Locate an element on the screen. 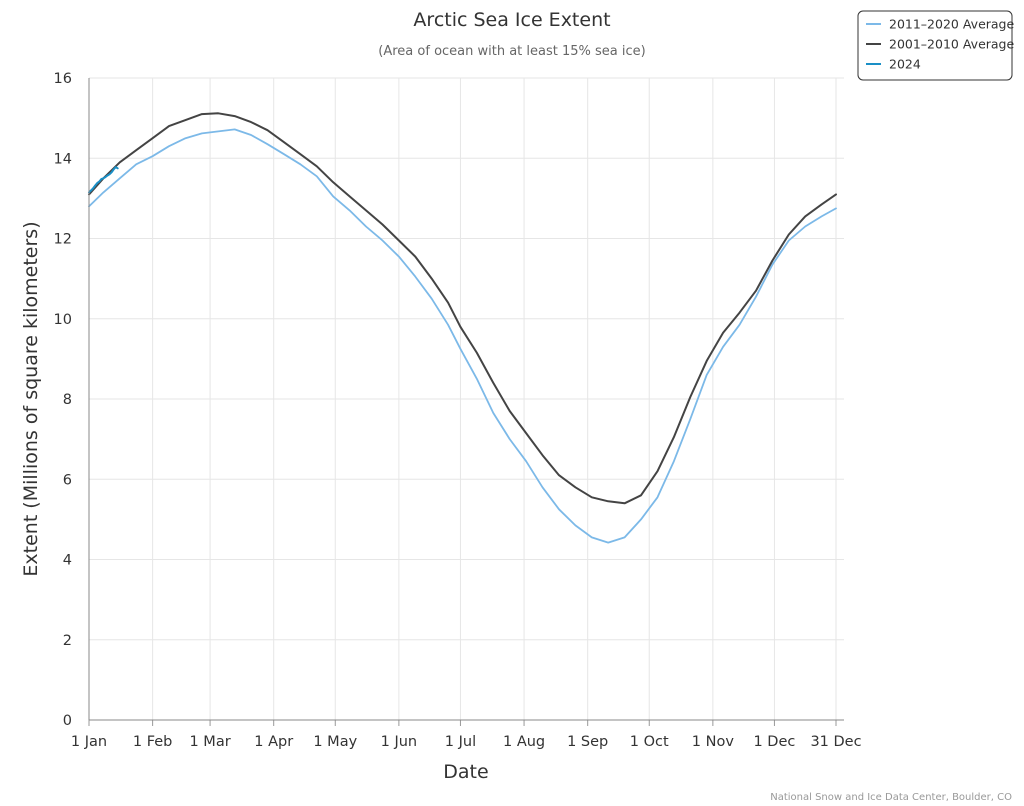 Image resolution: width=1024 pixels, height=806 pixels. x-tick-label: 1 Aug is located at coordinates (524, 742).